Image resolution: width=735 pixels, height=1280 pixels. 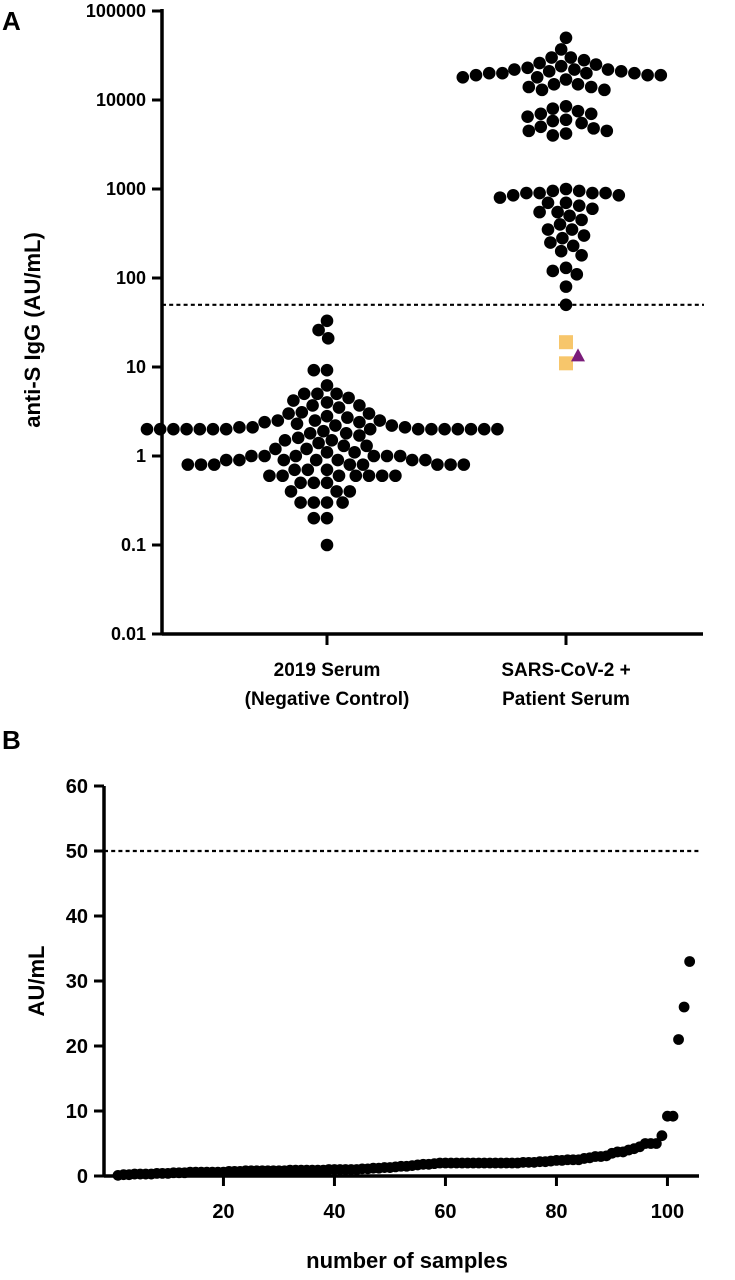 I want to click on panel-a-y-tick-label: 1, so click(x=141, y=456).